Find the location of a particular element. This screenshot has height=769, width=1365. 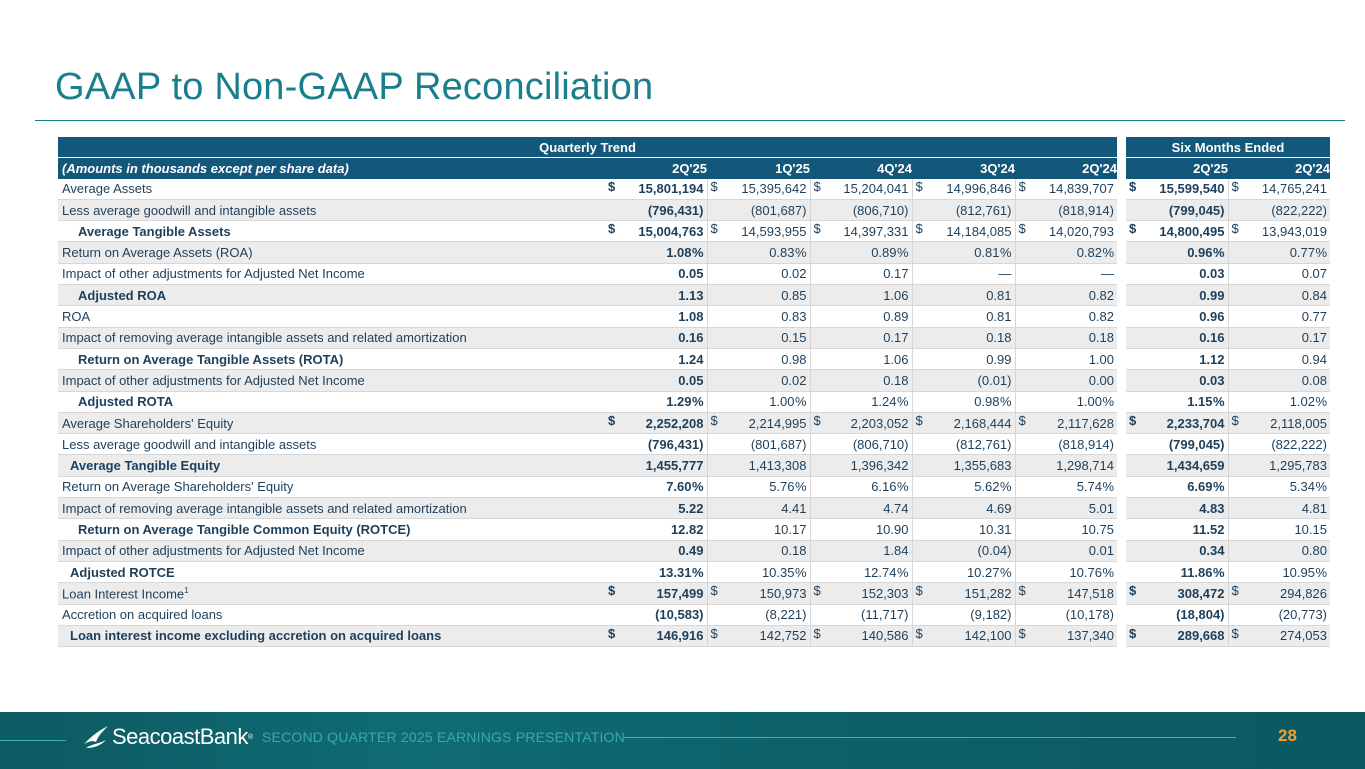

cell-value: 13.31 is located at coordinates (675, 572).